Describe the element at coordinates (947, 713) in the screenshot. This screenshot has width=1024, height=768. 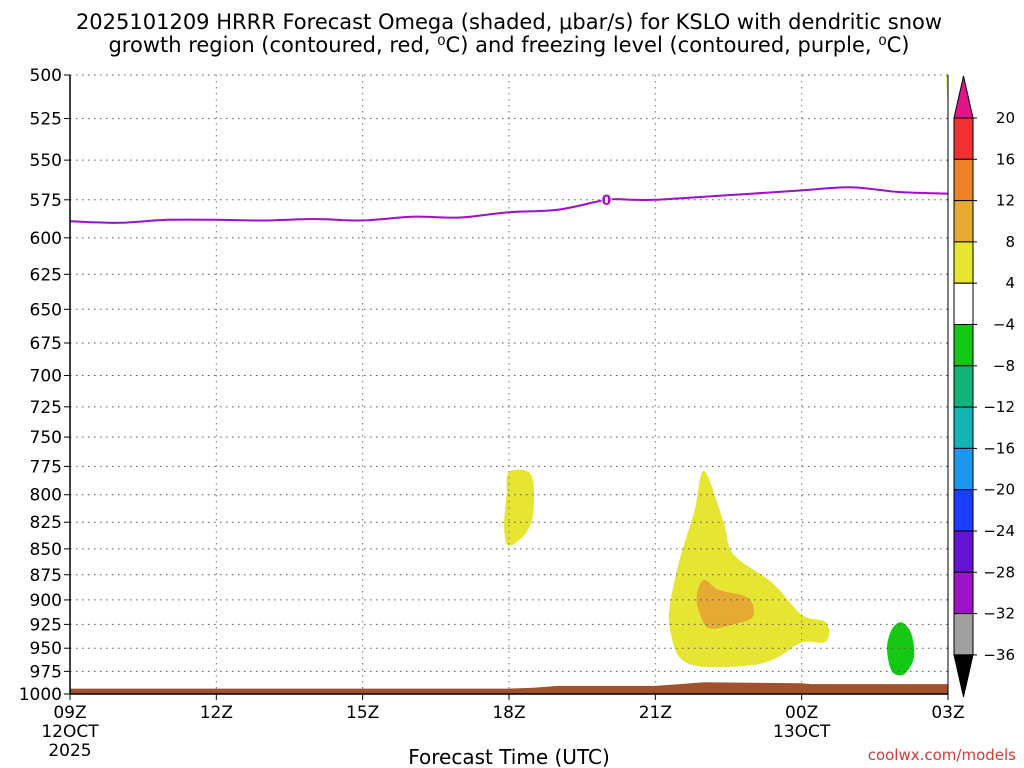
I see `x-tick-label-03Z: 03Z` at that location.